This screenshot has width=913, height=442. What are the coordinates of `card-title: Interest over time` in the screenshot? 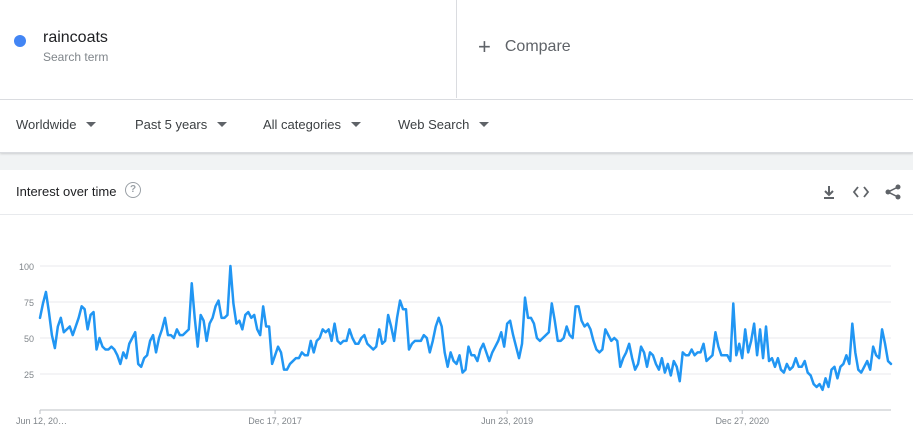 It's located at (66, 191).